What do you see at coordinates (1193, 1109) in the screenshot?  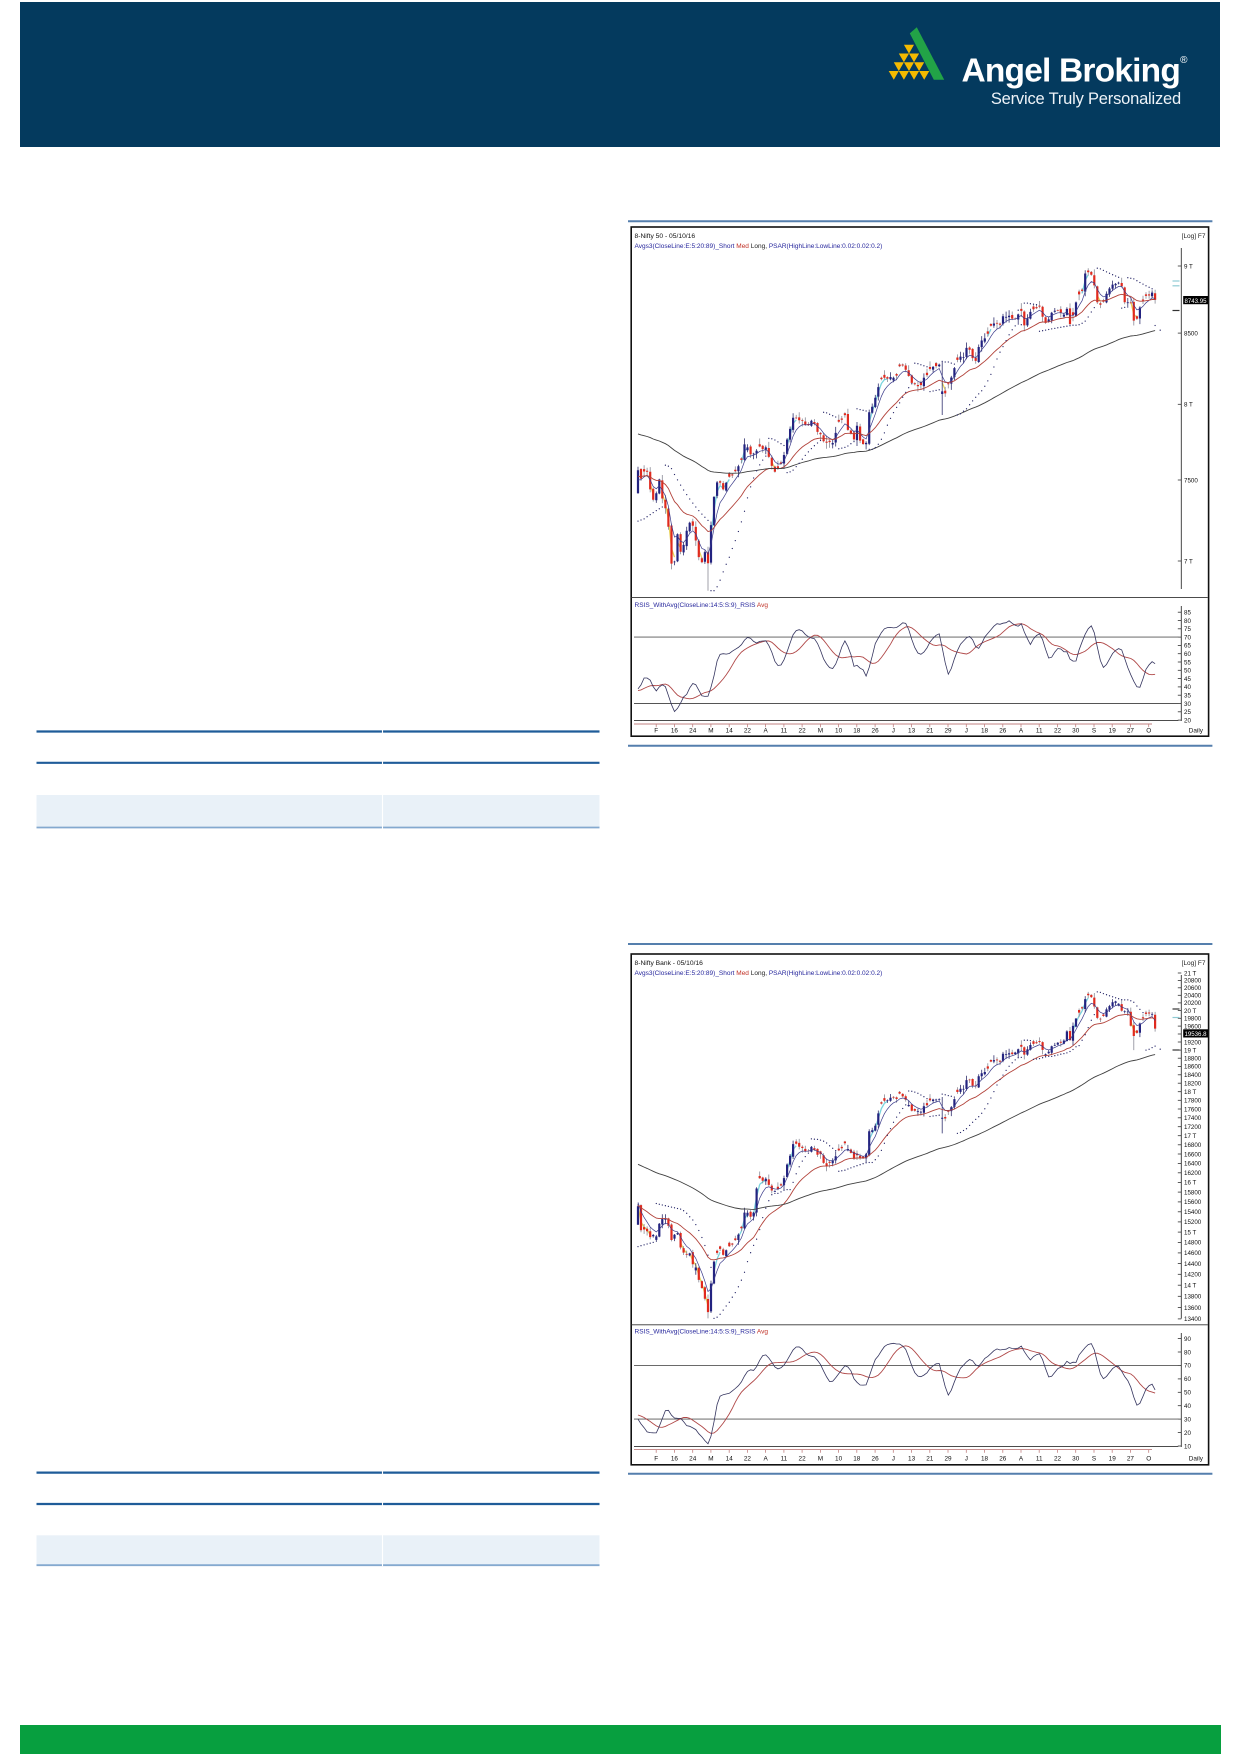 I see `svg-text: 17600` at bounding box center [1193, 1109].